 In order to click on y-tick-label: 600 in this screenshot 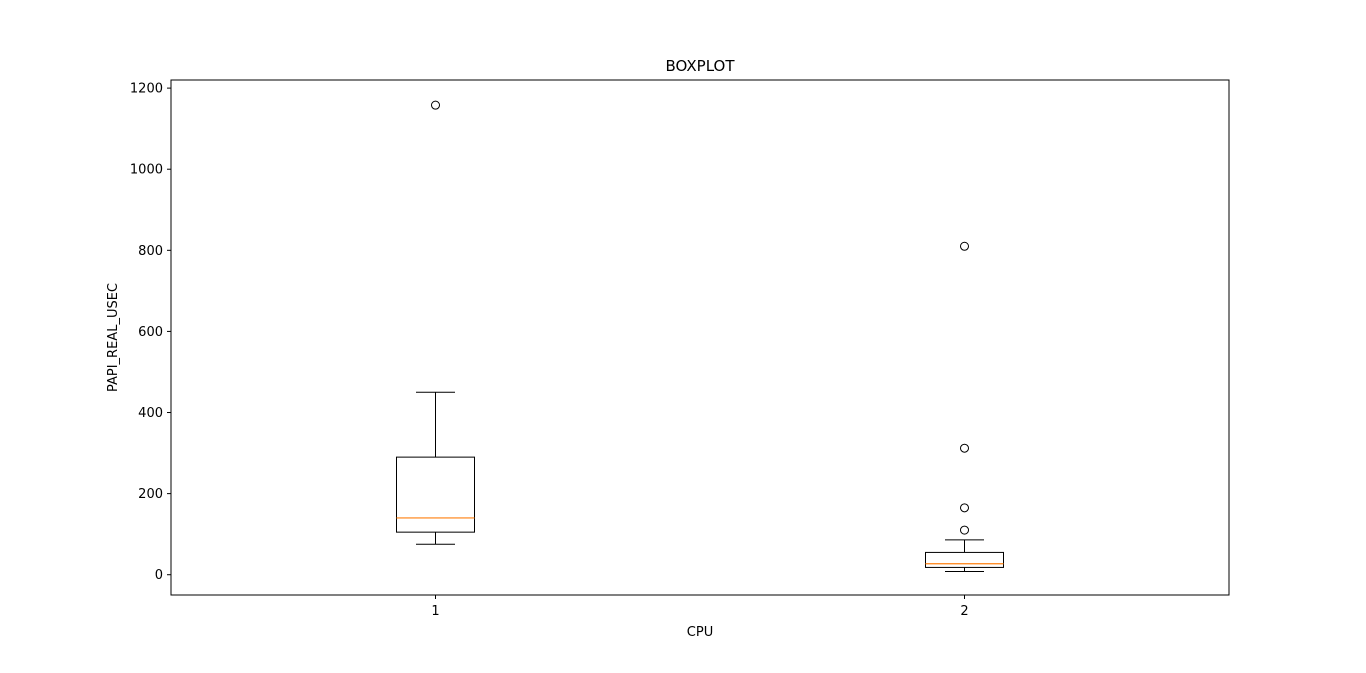, I will do `click(150, 332)`.